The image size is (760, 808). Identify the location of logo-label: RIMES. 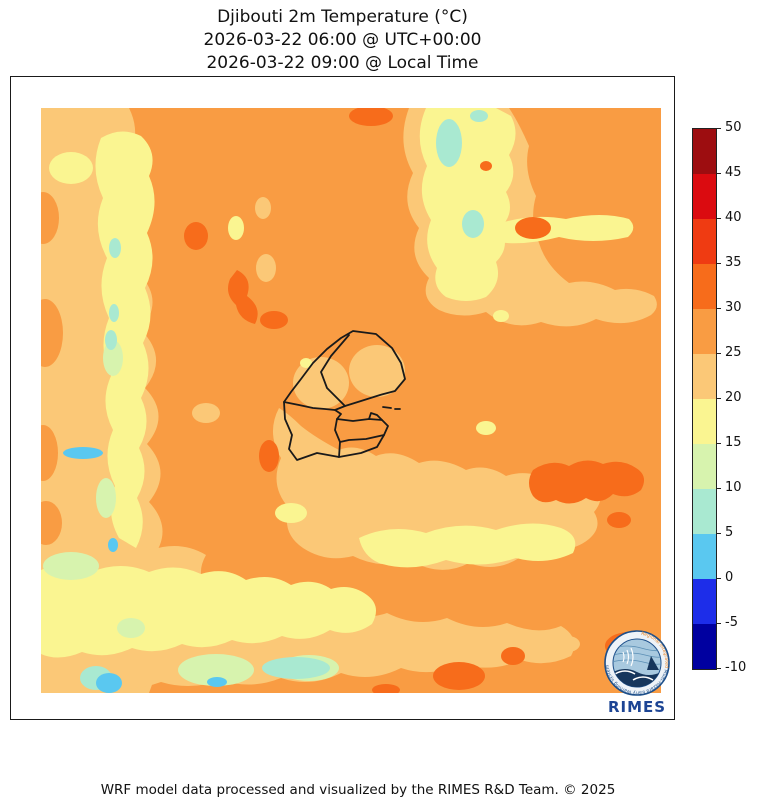
(637, 707).